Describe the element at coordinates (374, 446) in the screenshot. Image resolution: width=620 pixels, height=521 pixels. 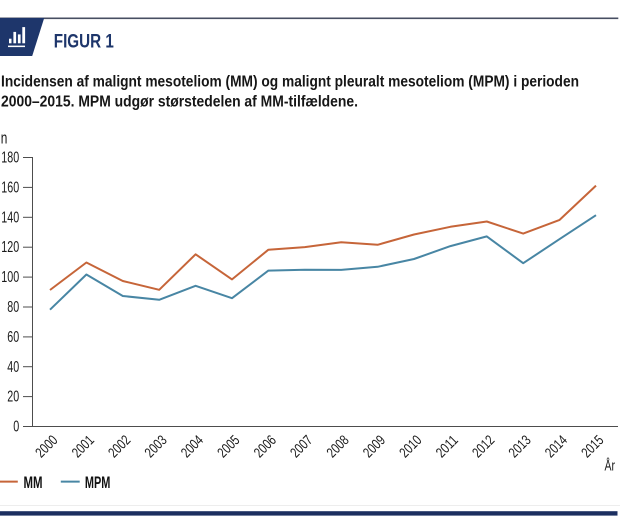
I see `svg-text: 2009` at that location.